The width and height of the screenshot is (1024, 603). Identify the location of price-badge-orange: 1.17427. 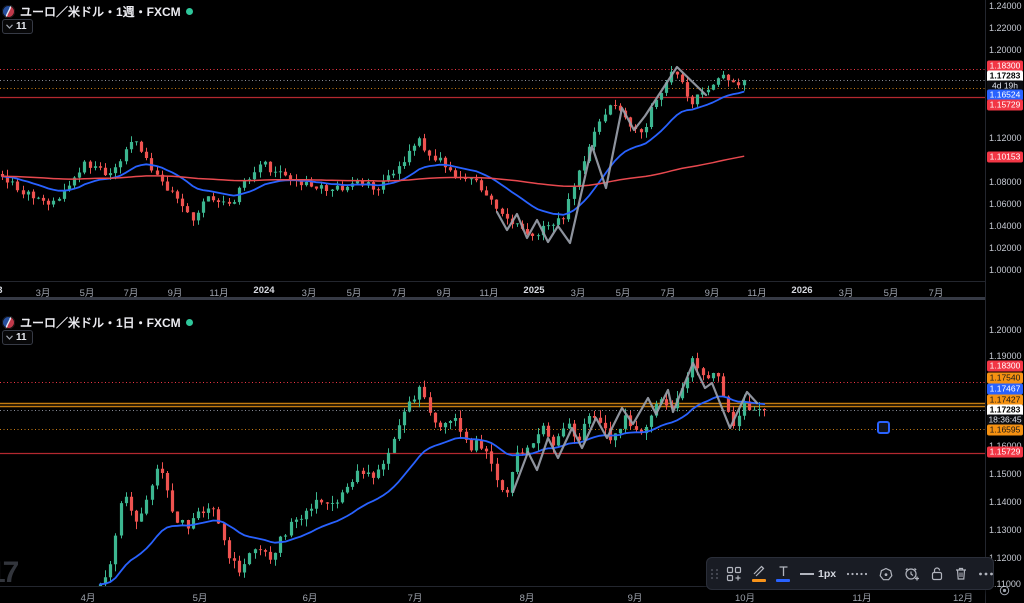
(1005, 399).